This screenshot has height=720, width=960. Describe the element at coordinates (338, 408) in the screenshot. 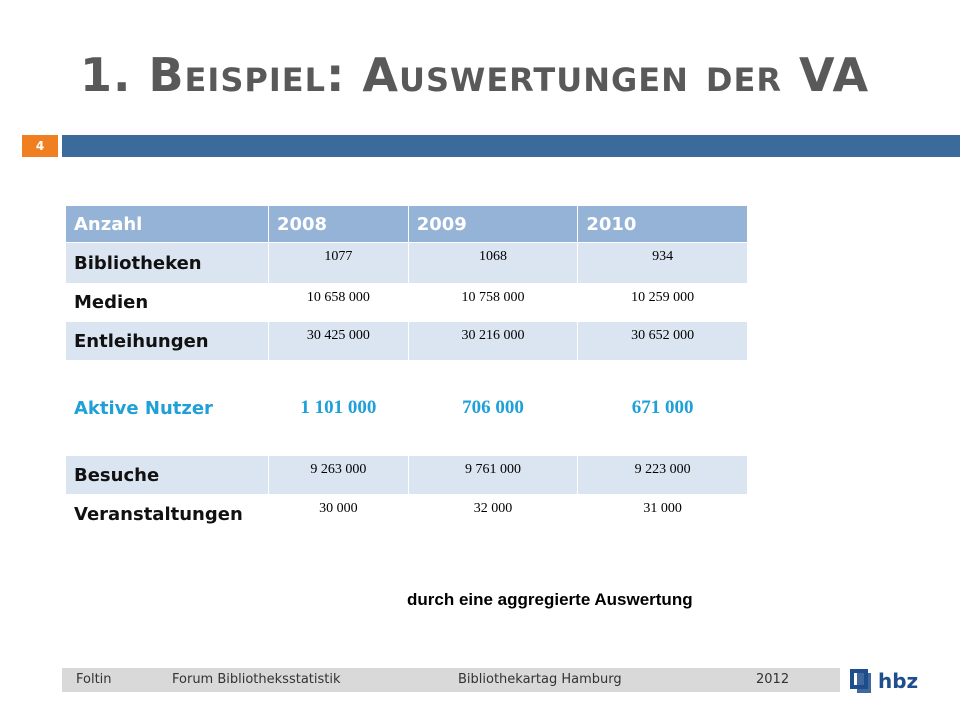

I see `cell-value: 1 101 000` at that location.